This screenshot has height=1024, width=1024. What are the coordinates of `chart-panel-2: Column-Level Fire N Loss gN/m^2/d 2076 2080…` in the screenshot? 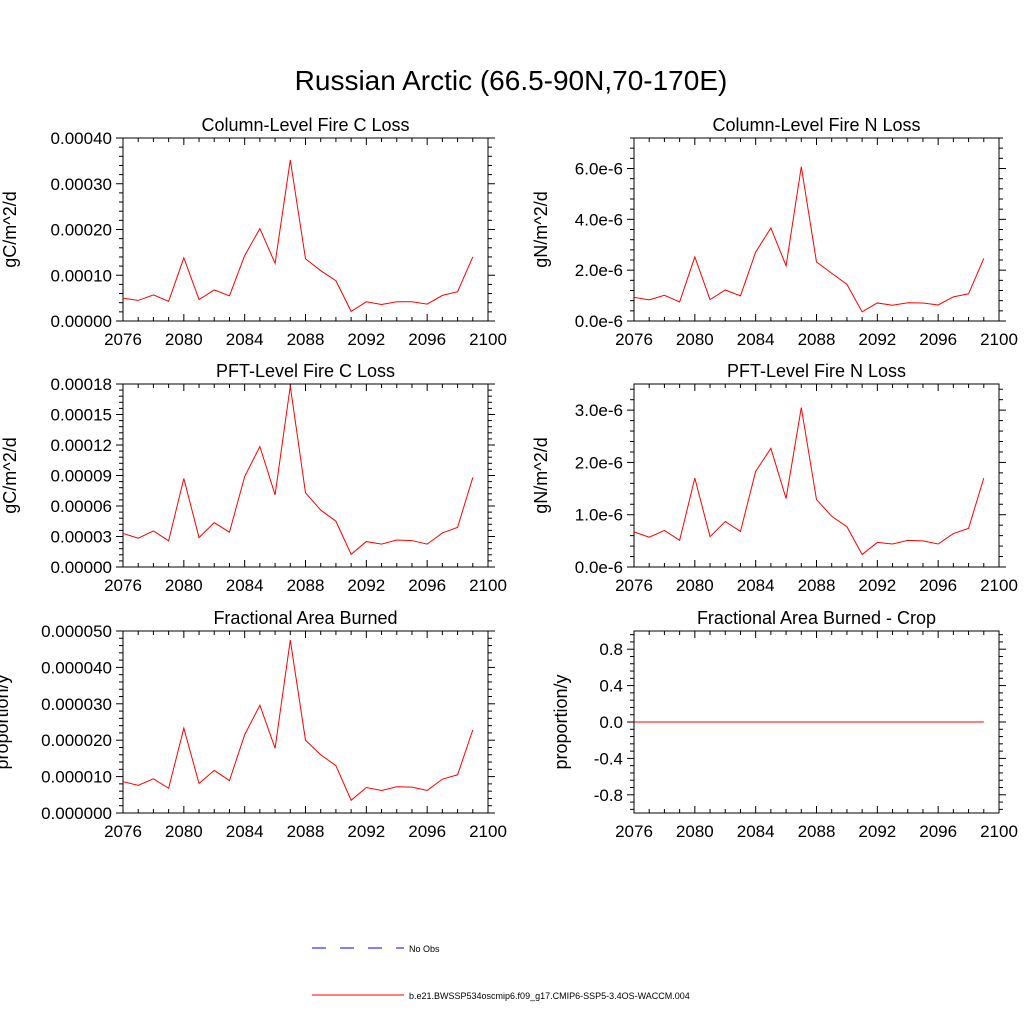 It's located at (774, 232).